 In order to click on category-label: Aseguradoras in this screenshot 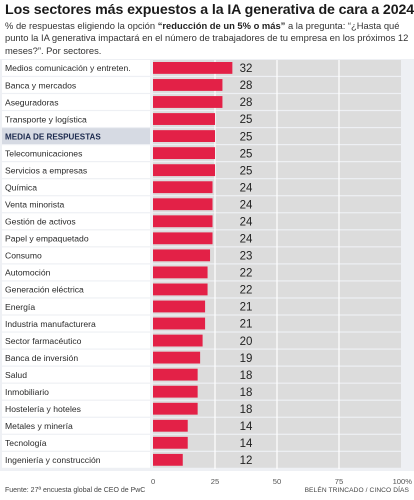, I will do `click(32, 102)`.